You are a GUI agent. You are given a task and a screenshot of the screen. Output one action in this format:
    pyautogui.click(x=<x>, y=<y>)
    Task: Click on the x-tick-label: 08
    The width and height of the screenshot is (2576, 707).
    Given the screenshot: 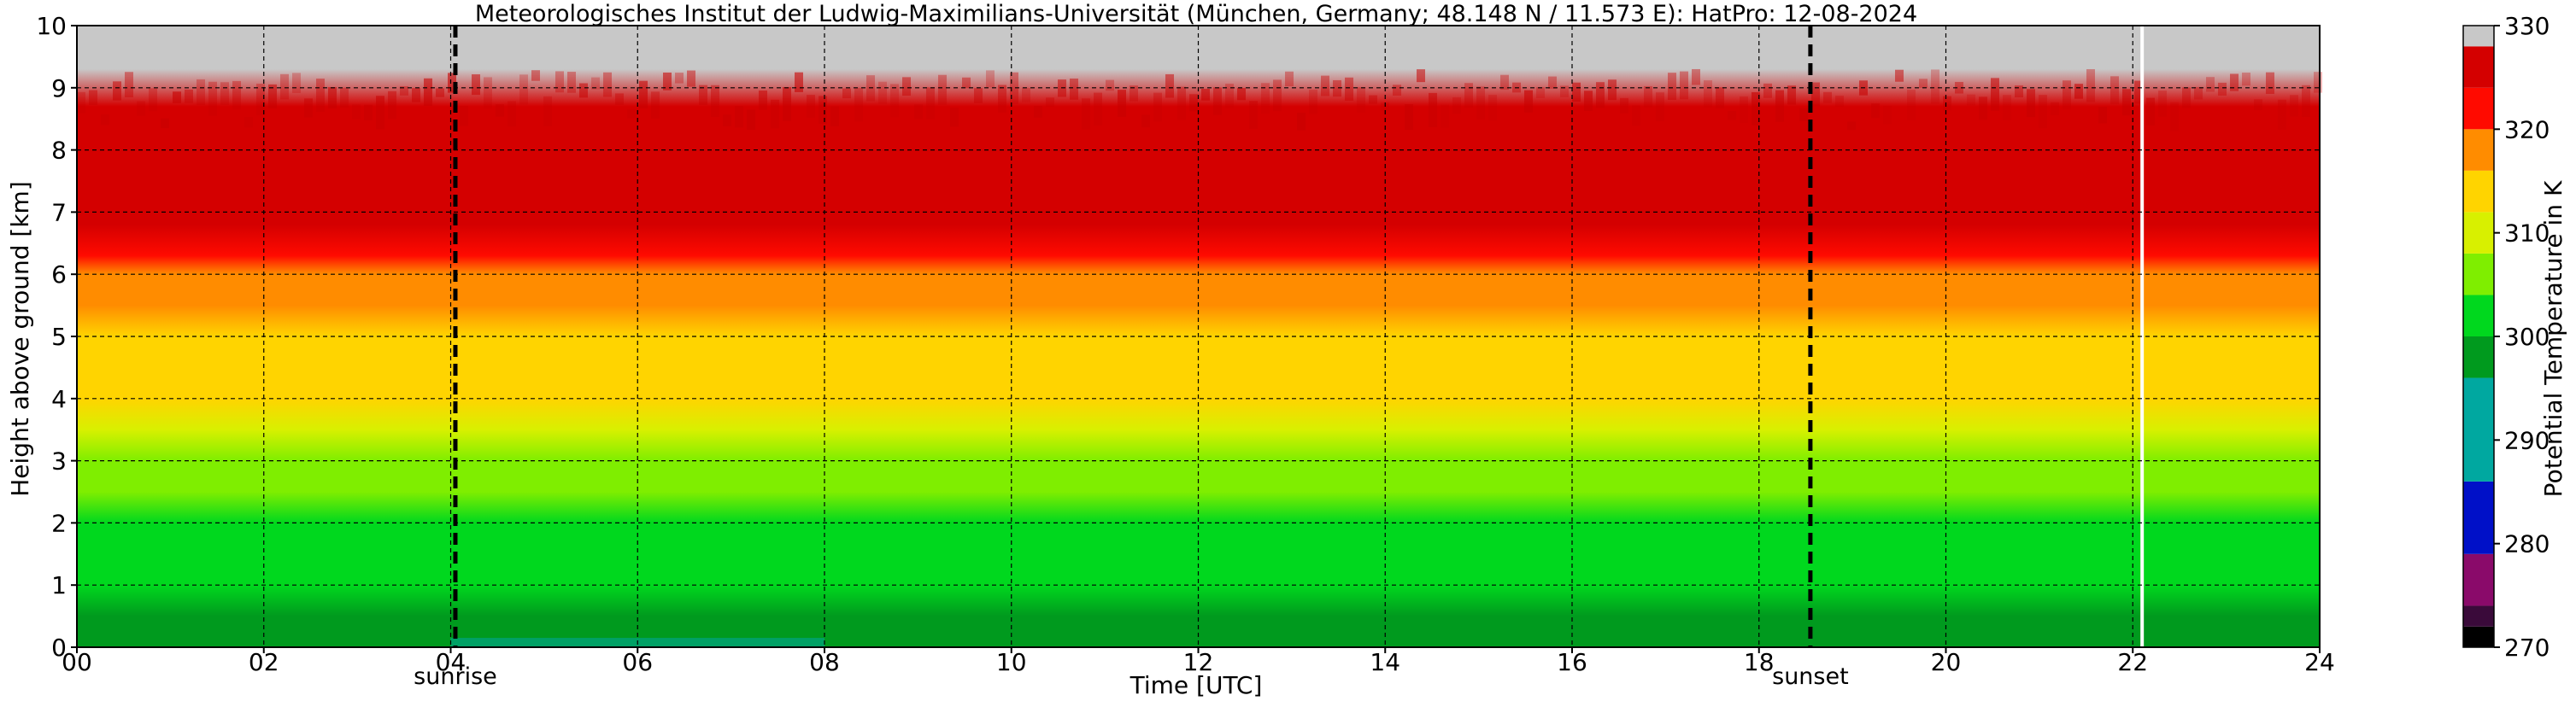 What is the action you would take?
    pyautogui.click(x=824, y=662)
    